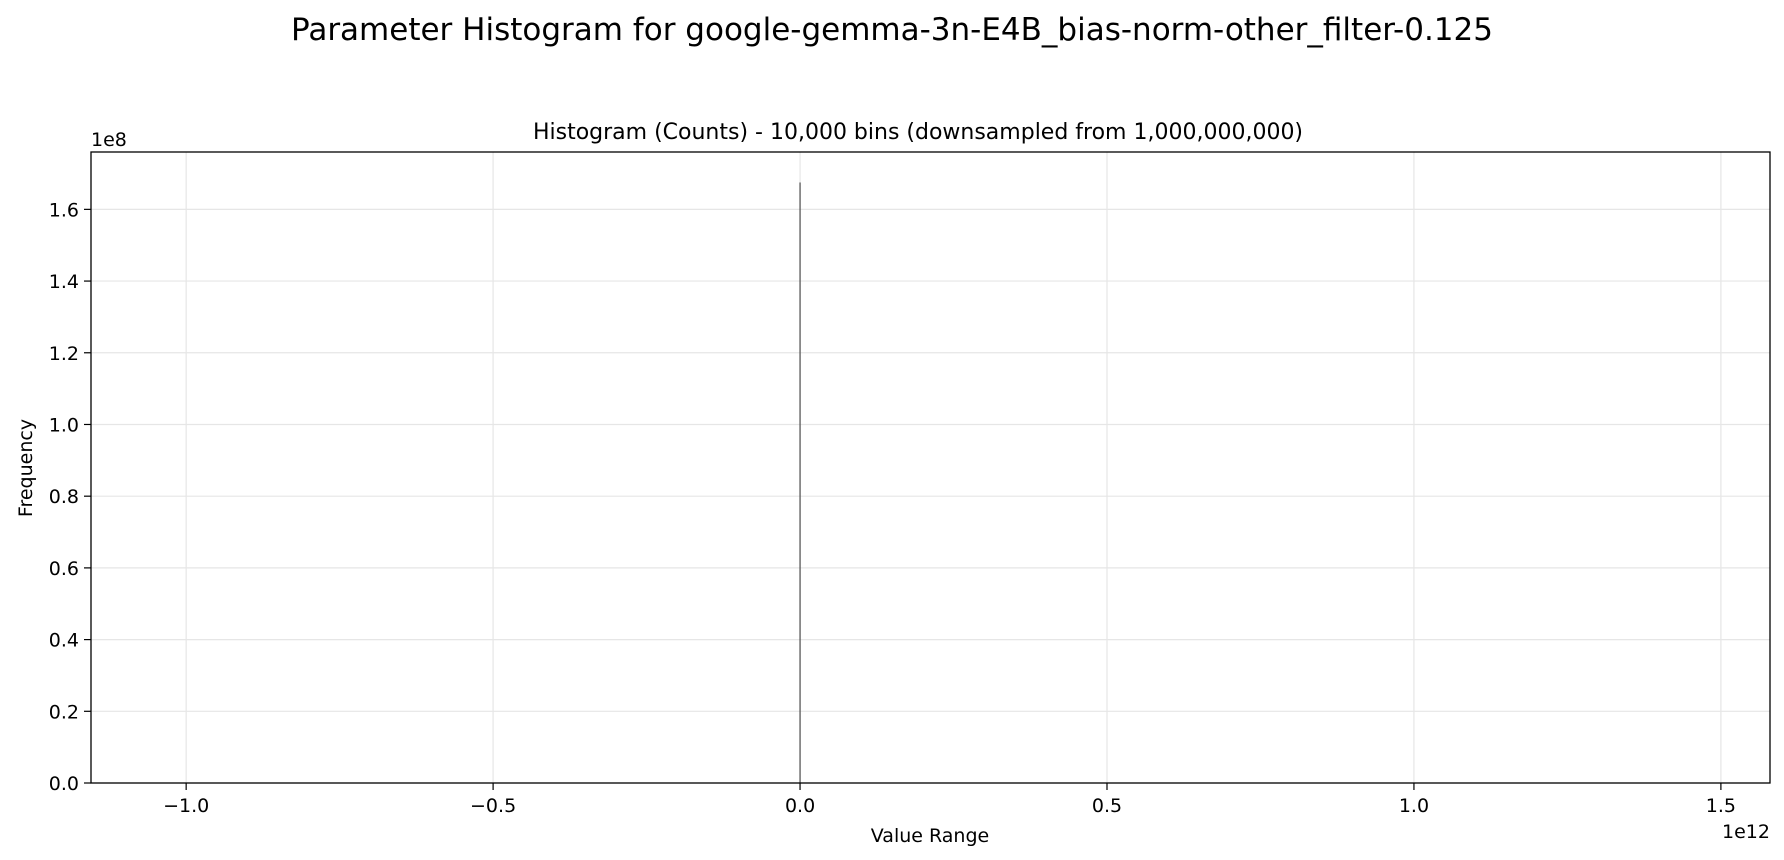  What do you see at coordinates (930, 836) in the screenshot?
I see `x-axis-label: Value Range` at bounding box center [930, 836].